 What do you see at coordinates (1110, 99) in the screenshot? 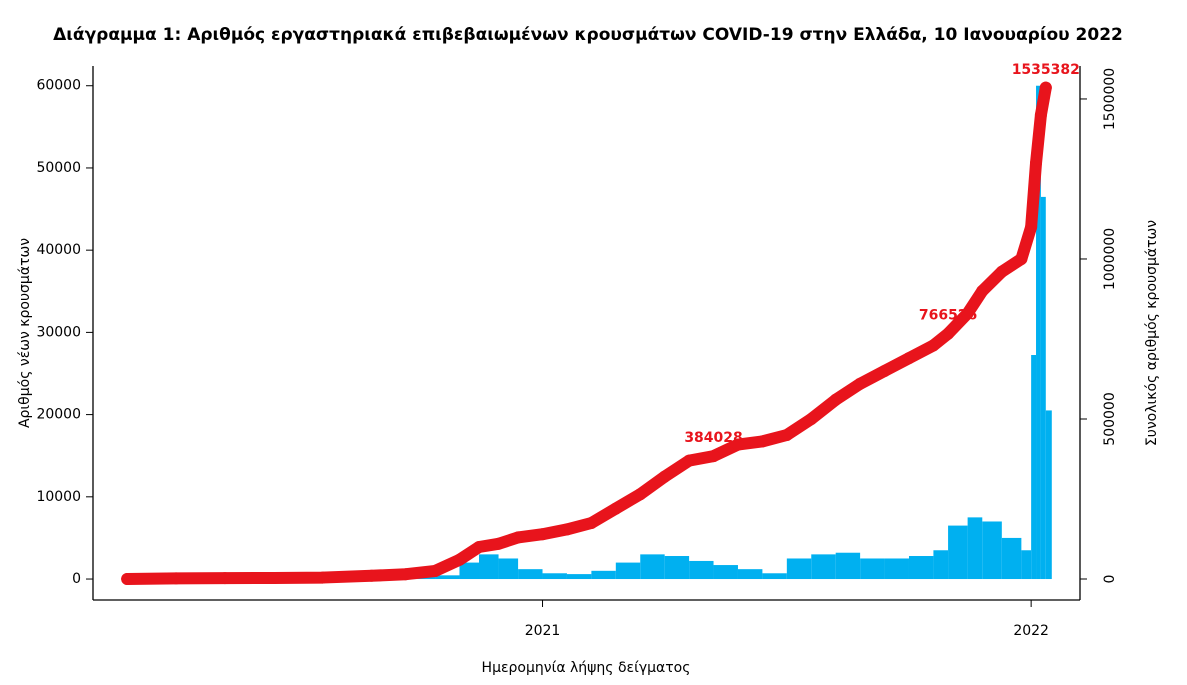
I see `y2-tick-label: 1500000` at bounding box center [1110, 99].